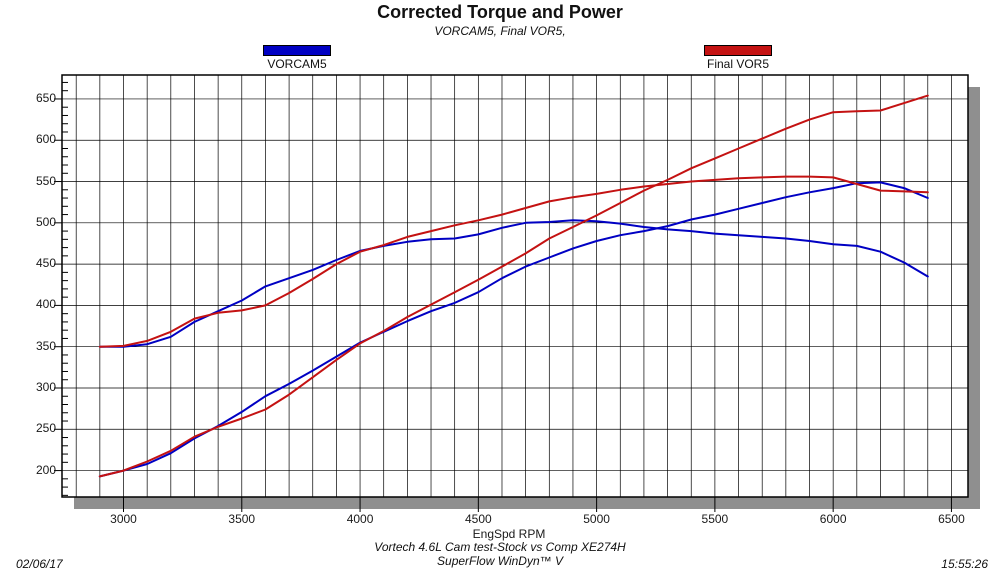 This screenshot has width=1000, height=577. What do you see at coordinates (478, 519) in the screenshot?
I see `x-tick-label-4500: 4500` at bounding box center [478, 519].